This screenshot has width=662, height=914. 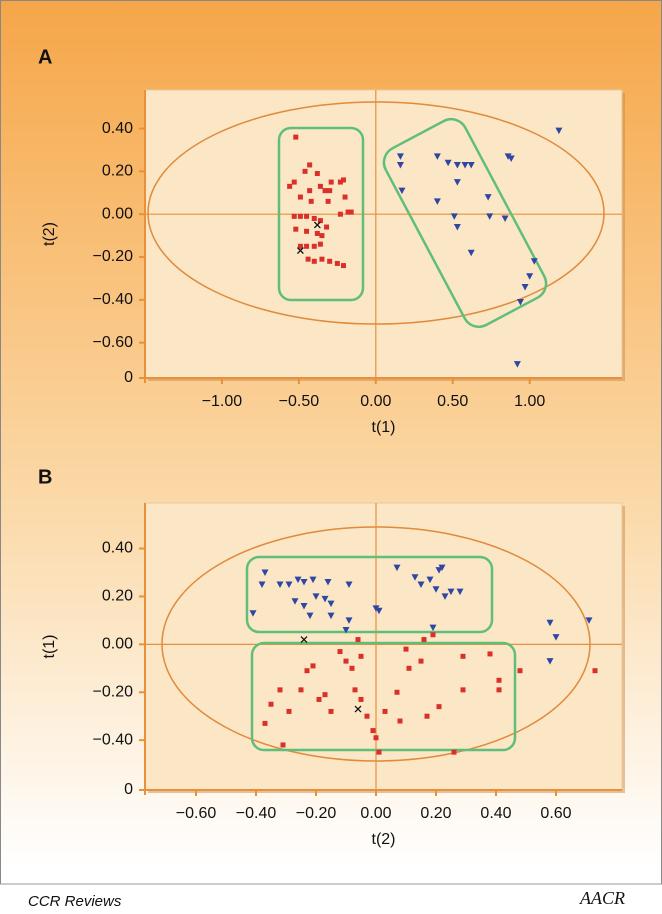 I want to click on y-tick-label: 0.20, so click(x=117, y=596).